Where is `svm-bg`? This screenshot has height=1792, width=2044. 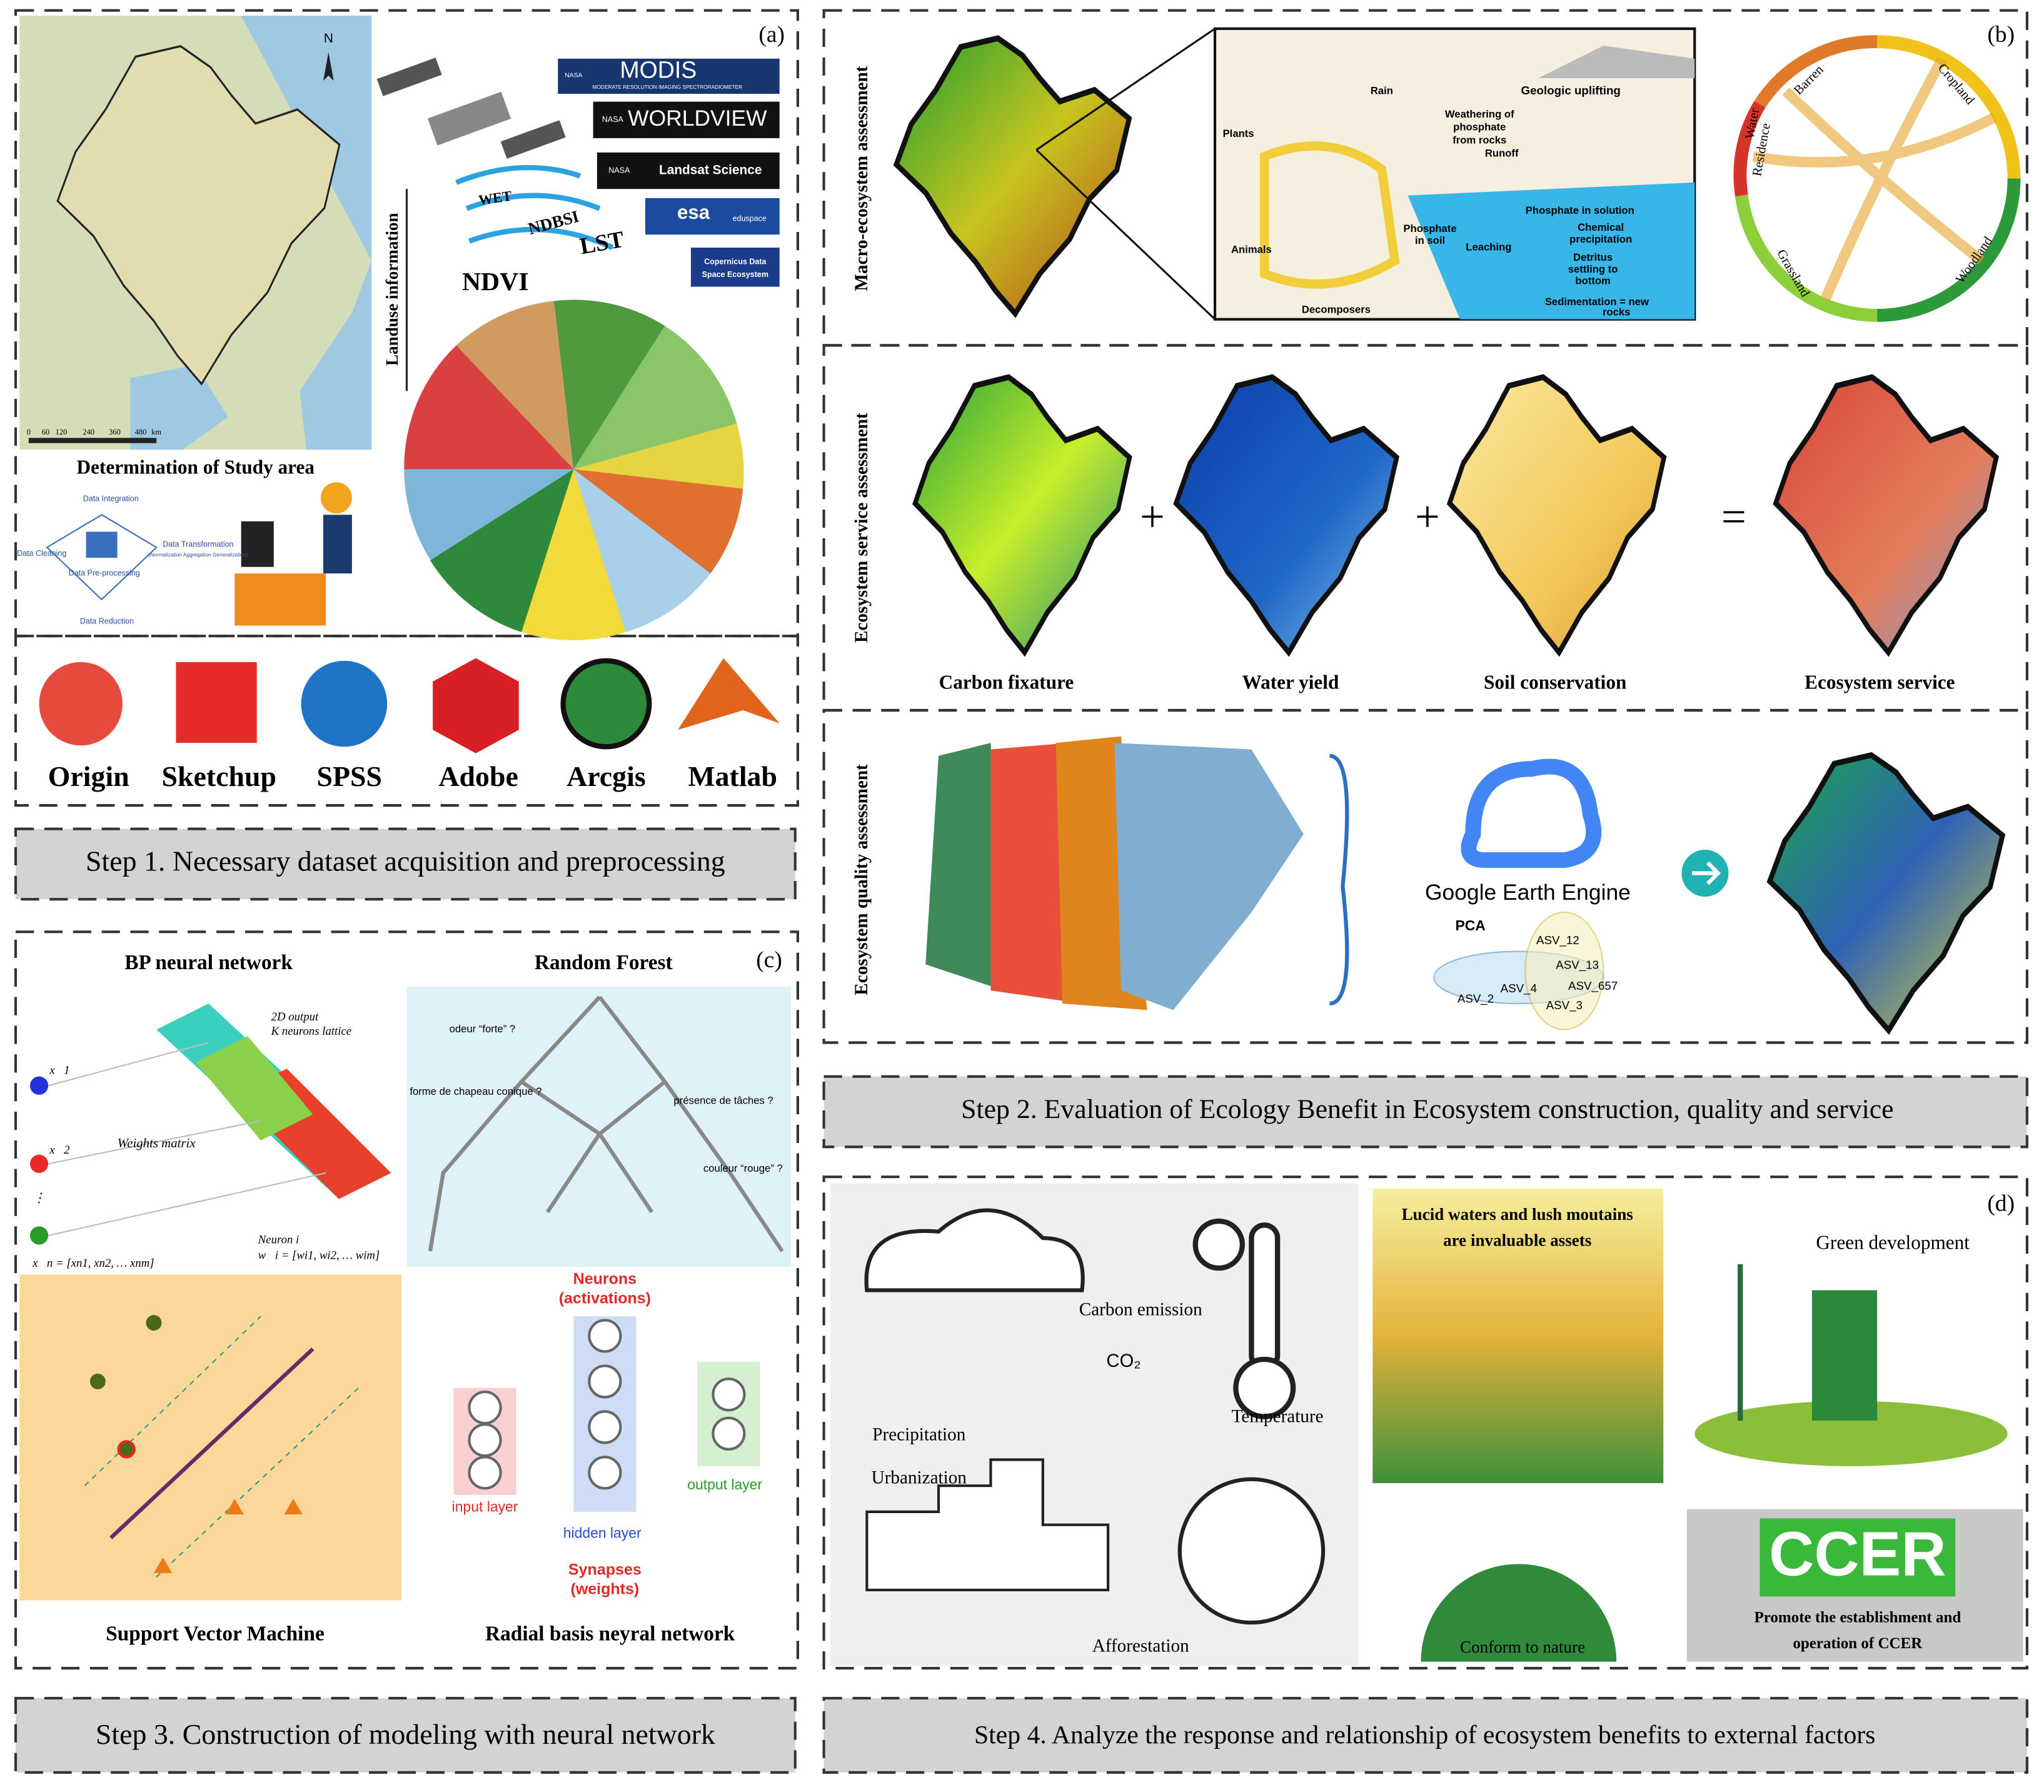
svm-bg is located at coordinates (210, 1437).